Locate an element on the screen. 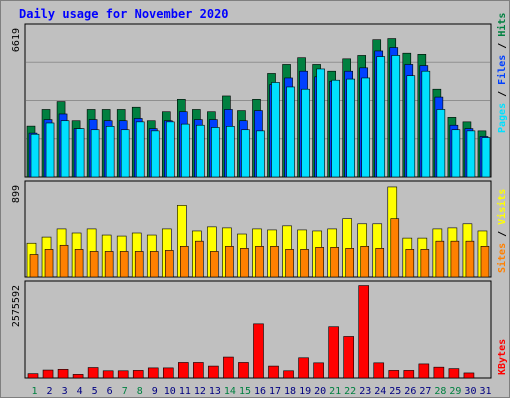  x-tick-label-day-17: 17 is located at coordinates (275, 391).